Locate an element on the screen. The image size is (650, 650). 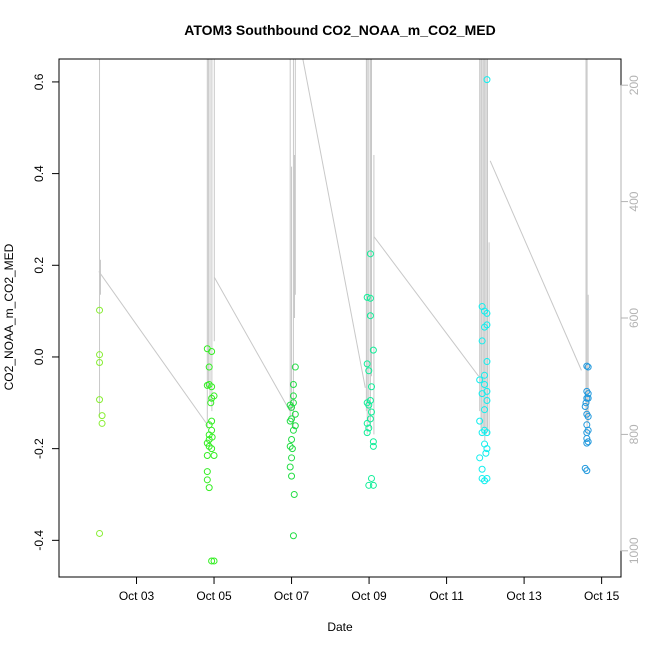
y2-tick-label: 1000 is located at coordinates (634, 550).